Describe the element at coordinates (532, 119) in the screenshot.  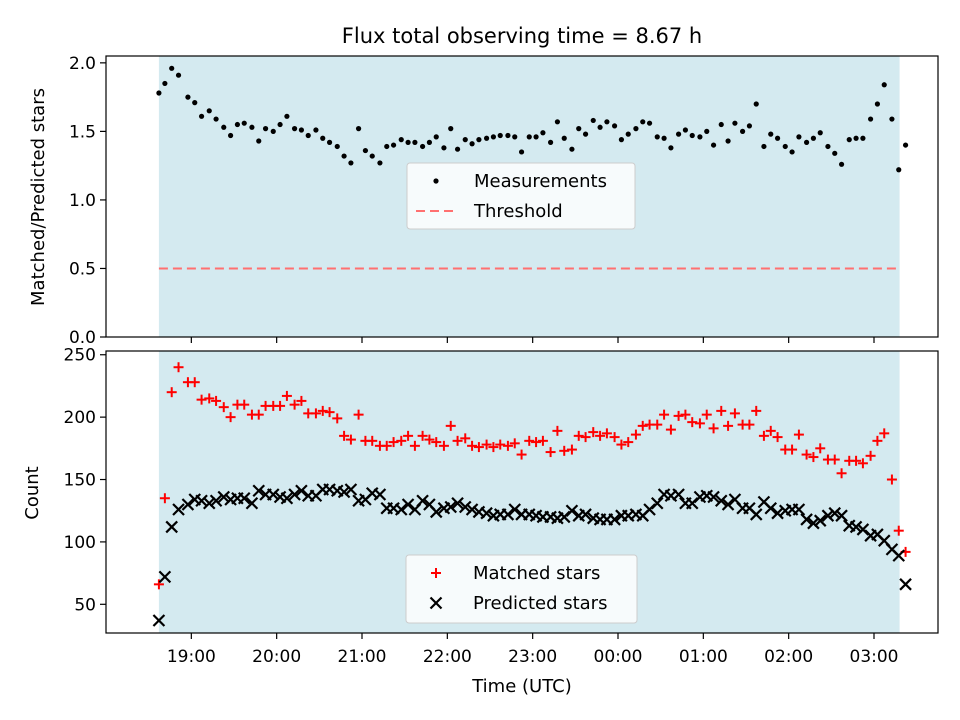
I see `measurement-points` at that location.